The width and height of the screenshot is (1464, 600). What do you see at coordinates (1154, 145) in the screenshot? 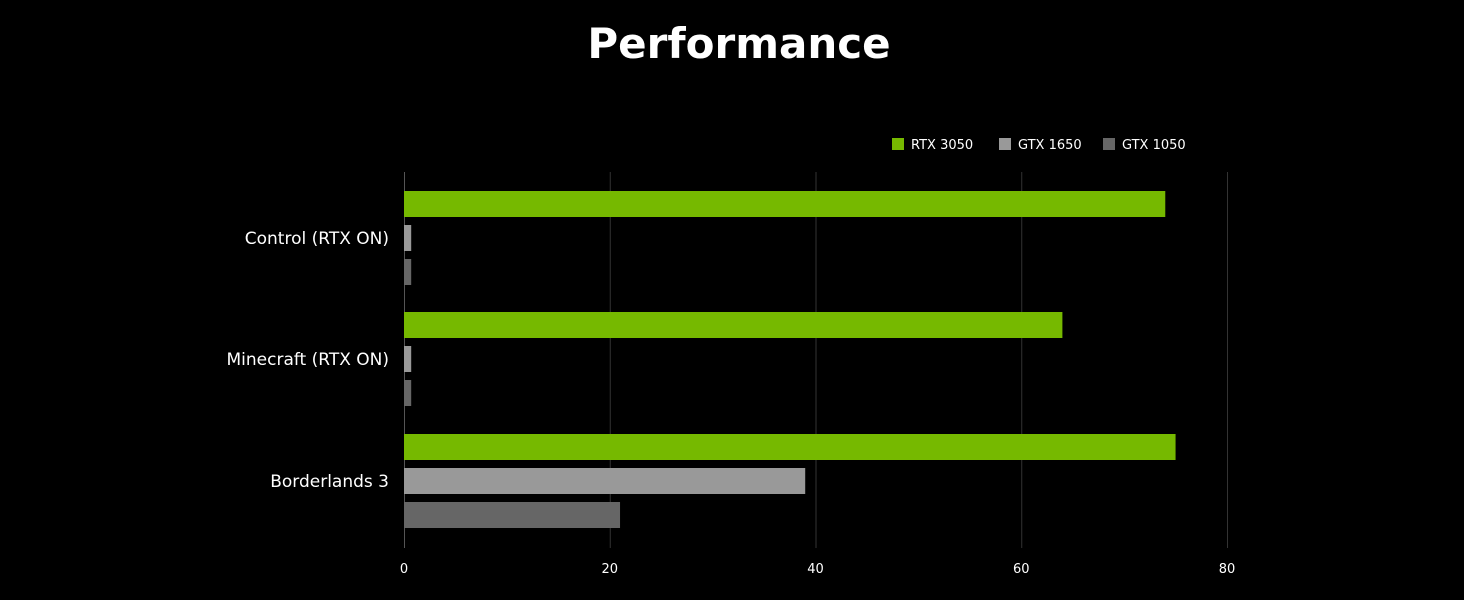
I see `legend-label: GTX 1050` at bounding box center [1154, 145].